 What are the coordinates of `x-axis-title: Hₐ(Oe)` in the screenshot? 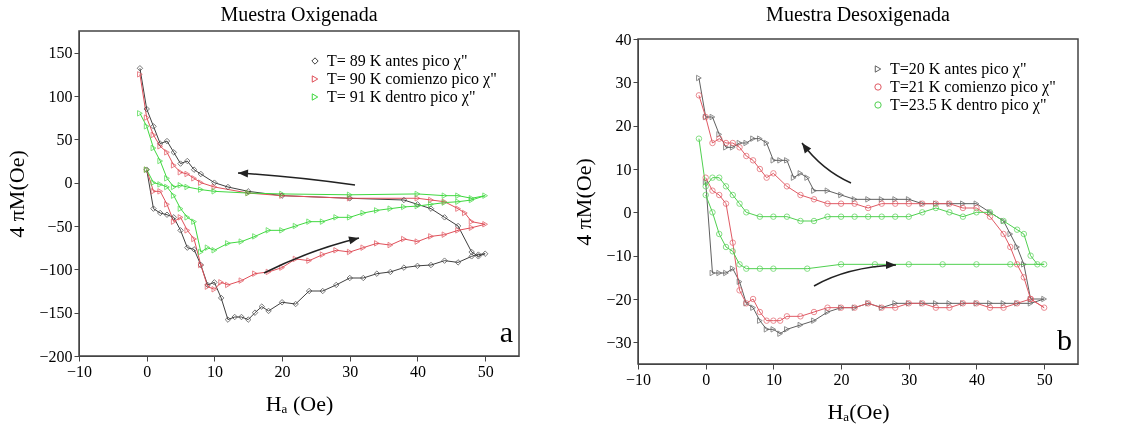 It's located at (858, 411).